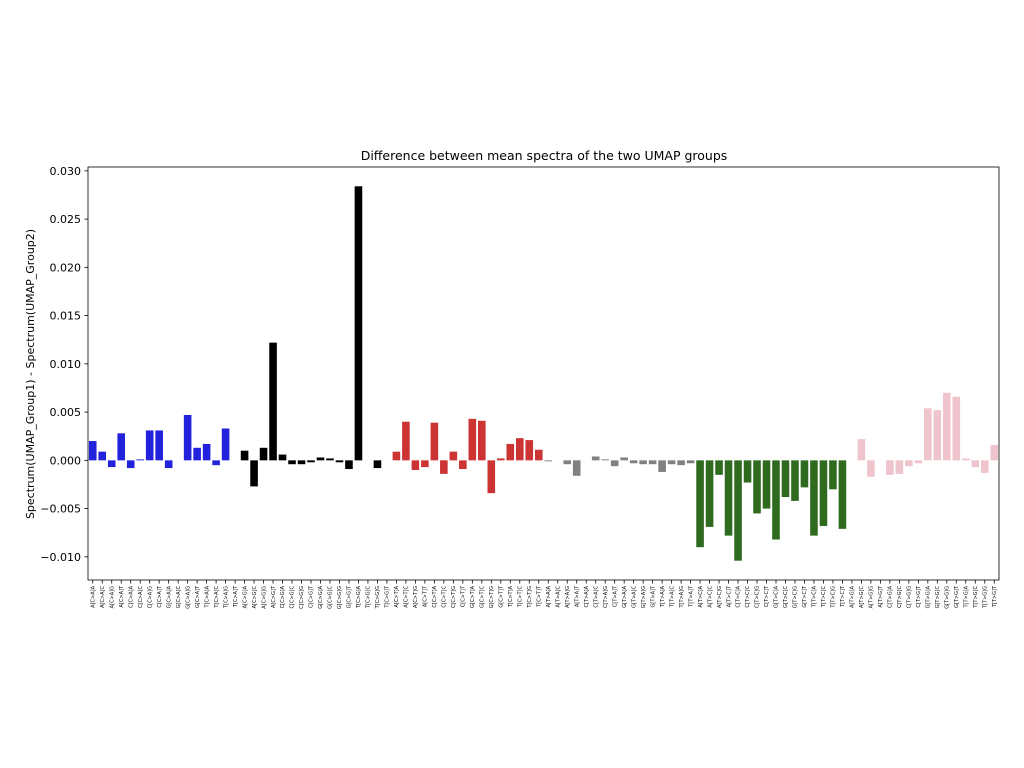 The image size is (1024, 768). What do you see at coordinates (377, 464) in the screenshot?
I see `bar-T[C>G]G` at bounding box center [377, 464].